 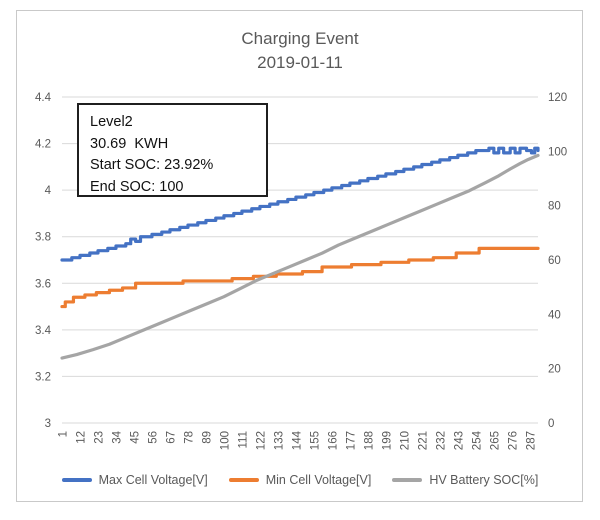 What do you see at coordinates (351, 440) in the screenshot?
I see `x-axis-tick-label: 177` at bounding box center [351, 440].